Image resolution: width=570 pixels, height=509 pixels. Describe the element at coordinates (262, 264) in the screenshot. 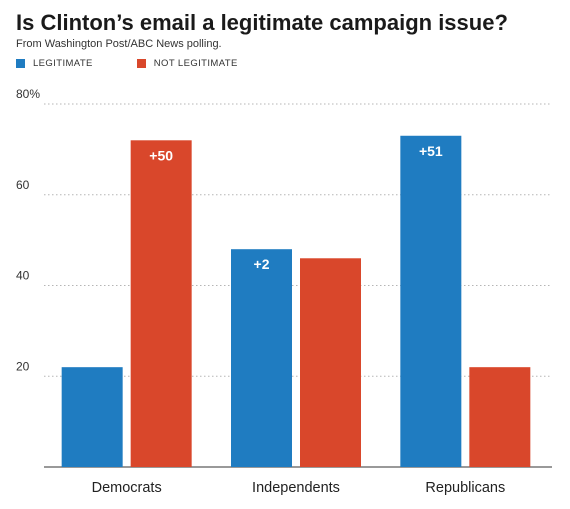

I see `bar-gap-label: +2` at that location.